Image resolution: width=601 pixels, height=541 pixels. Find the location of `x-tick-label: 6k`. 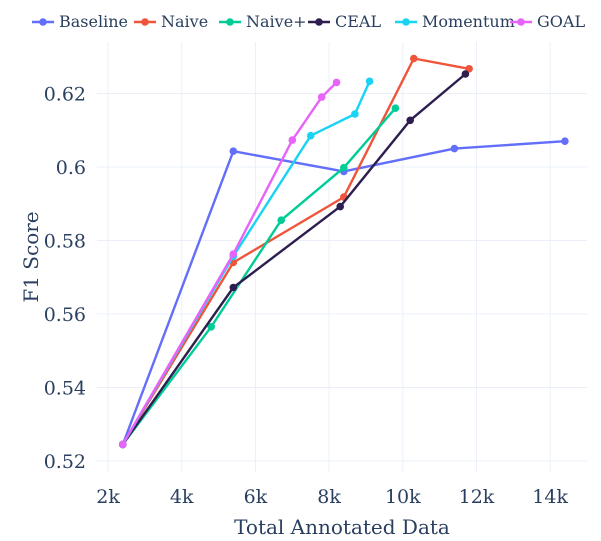

x-tick-label: 6k is located at coordinates (256, 497).